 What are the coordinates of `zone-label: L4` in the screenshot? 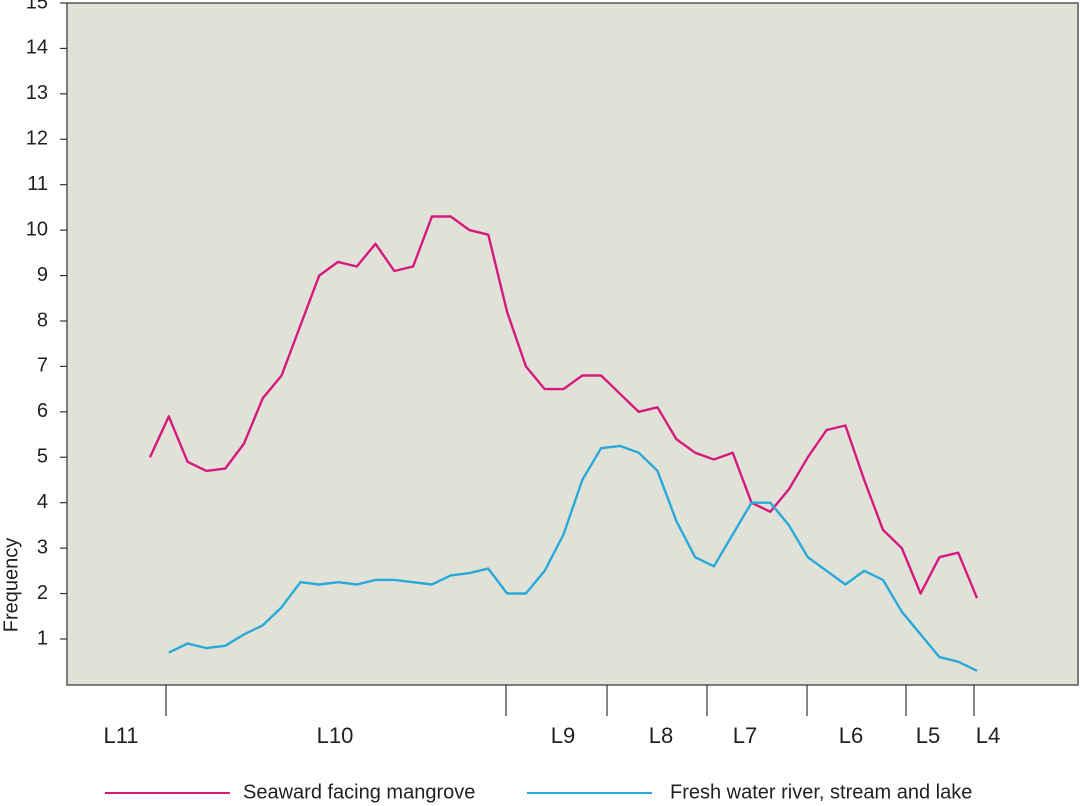 It's located at (988, 735).